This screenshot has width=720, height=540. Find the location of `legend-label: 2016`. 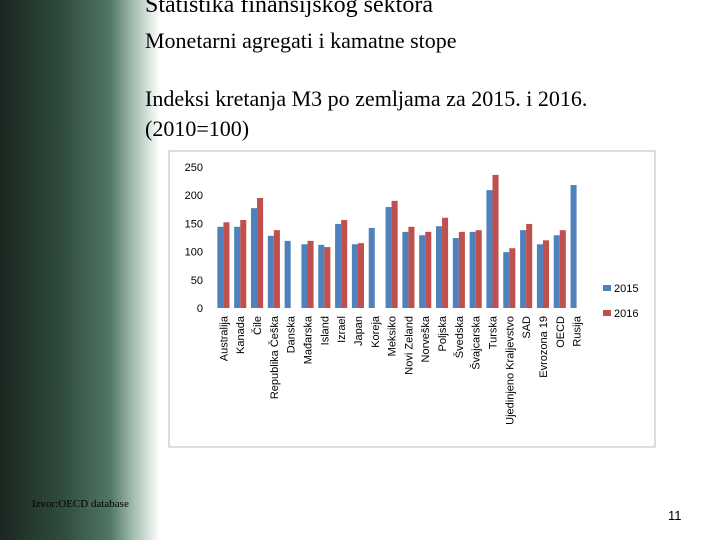

legend-label: 2016 is located at coordinates (626, 314).